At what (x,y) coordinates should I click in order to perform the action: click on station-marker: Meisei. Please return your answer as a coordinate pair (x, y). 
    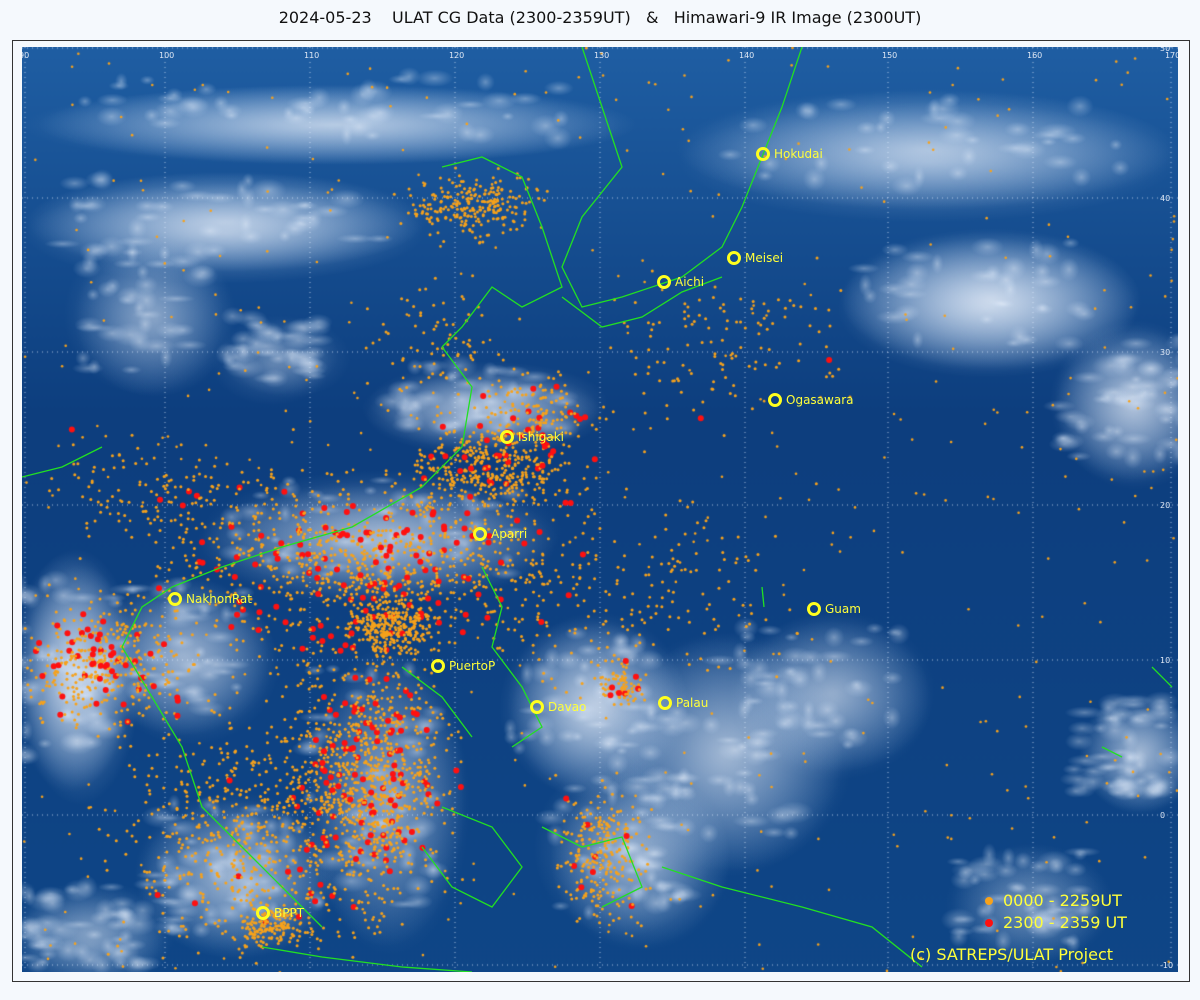
    Looking at the image, I should click on (755, 258).